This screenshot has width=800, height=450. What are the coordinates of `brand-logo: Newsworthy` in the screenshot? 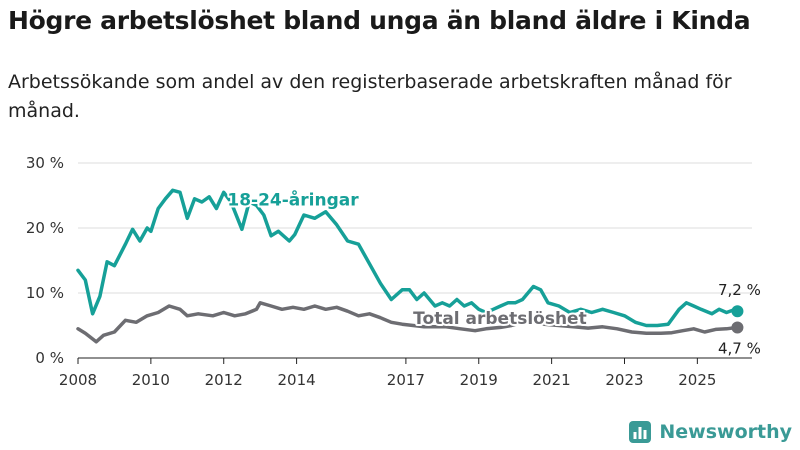 It's located at (710, 432).